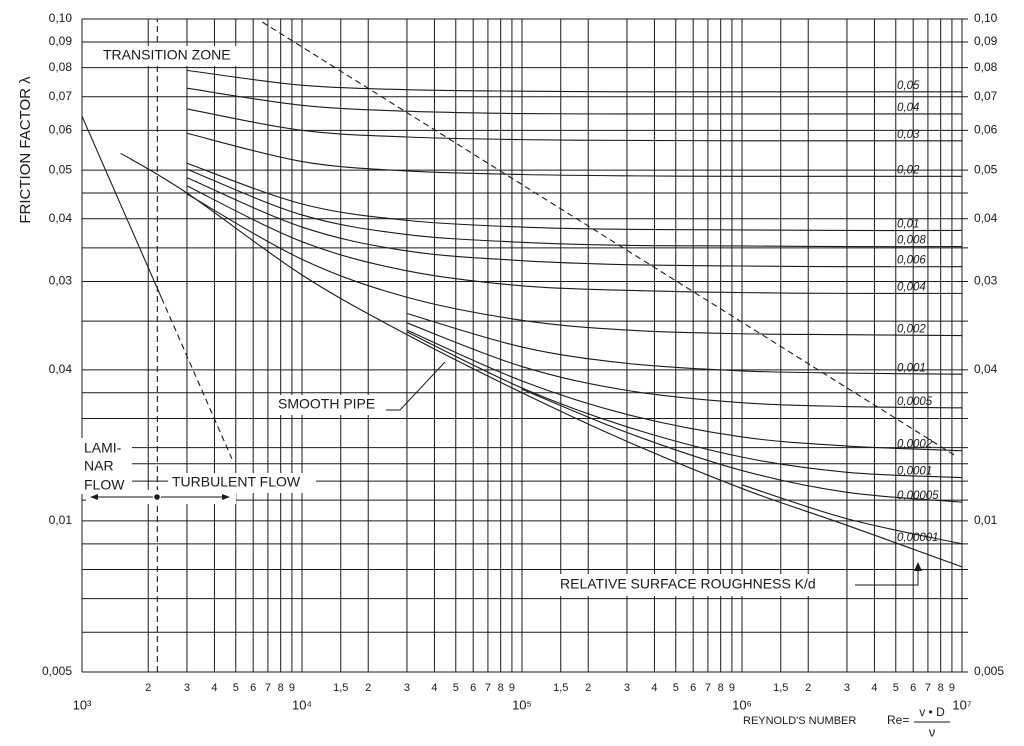 Image resolution: width=1024 pixels, height=746 pixels. I want to click on y-tick-label: 0,06, so click(61, 130).